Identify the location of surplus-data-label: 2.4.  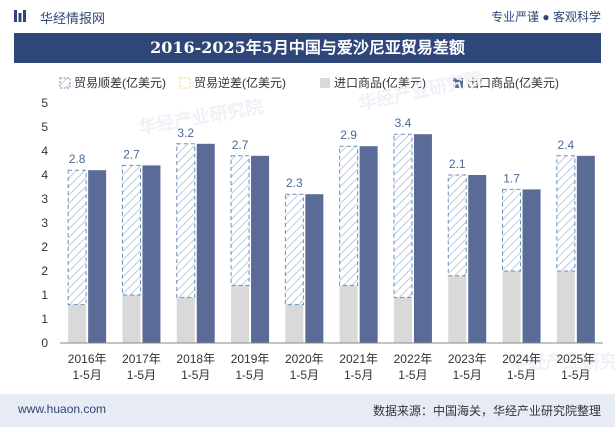
(566, 145).